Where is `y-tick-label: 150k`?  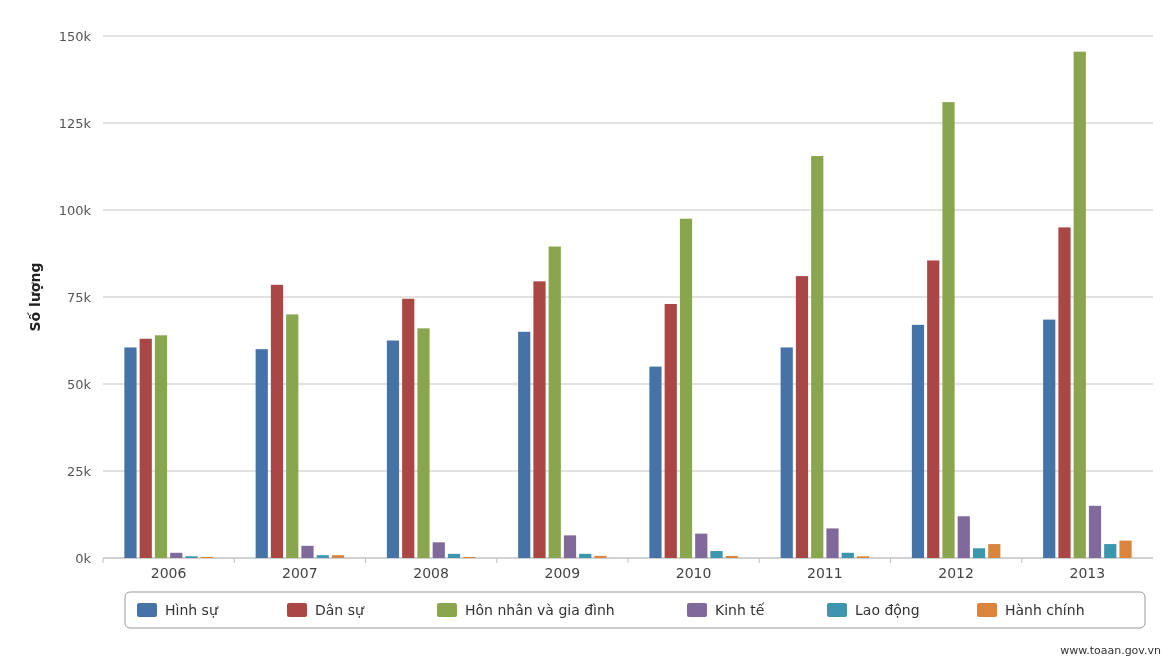
y-tick-label: 150k is located at coordinates (75, 36).